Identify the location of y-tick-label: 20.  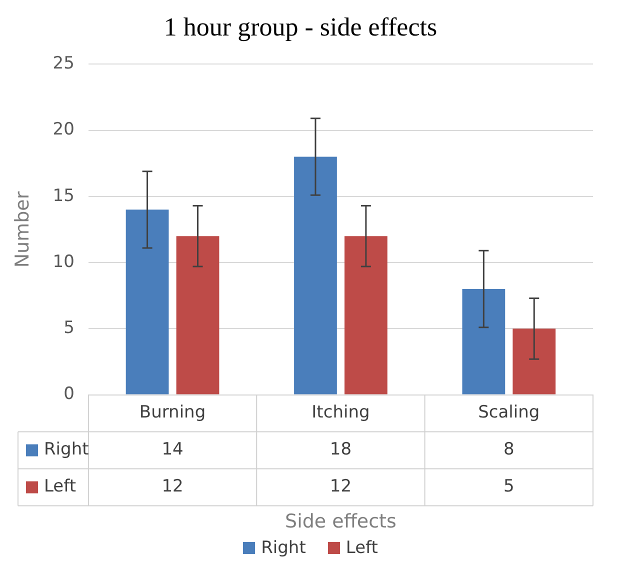
(63, 130).